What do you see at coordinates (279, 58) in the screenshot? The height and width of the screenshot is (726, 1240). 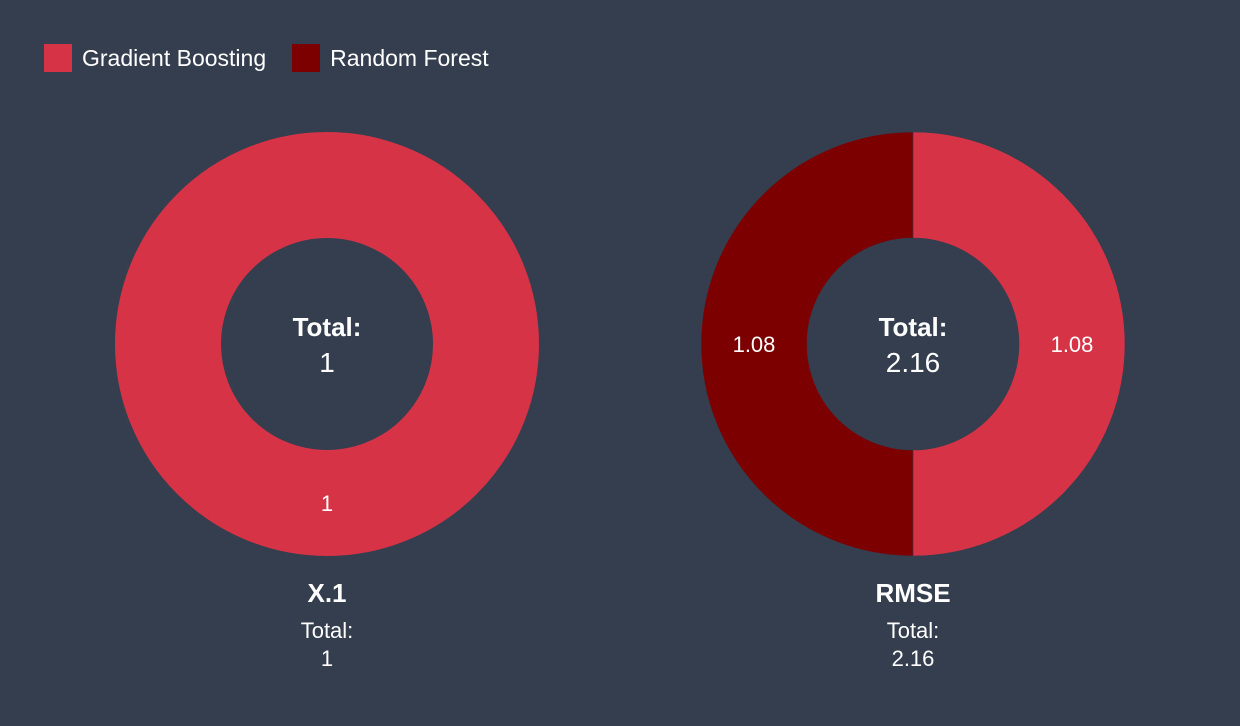 I see `legend: Gradient Boosting Random Forest` at bounding box center [279, 58].